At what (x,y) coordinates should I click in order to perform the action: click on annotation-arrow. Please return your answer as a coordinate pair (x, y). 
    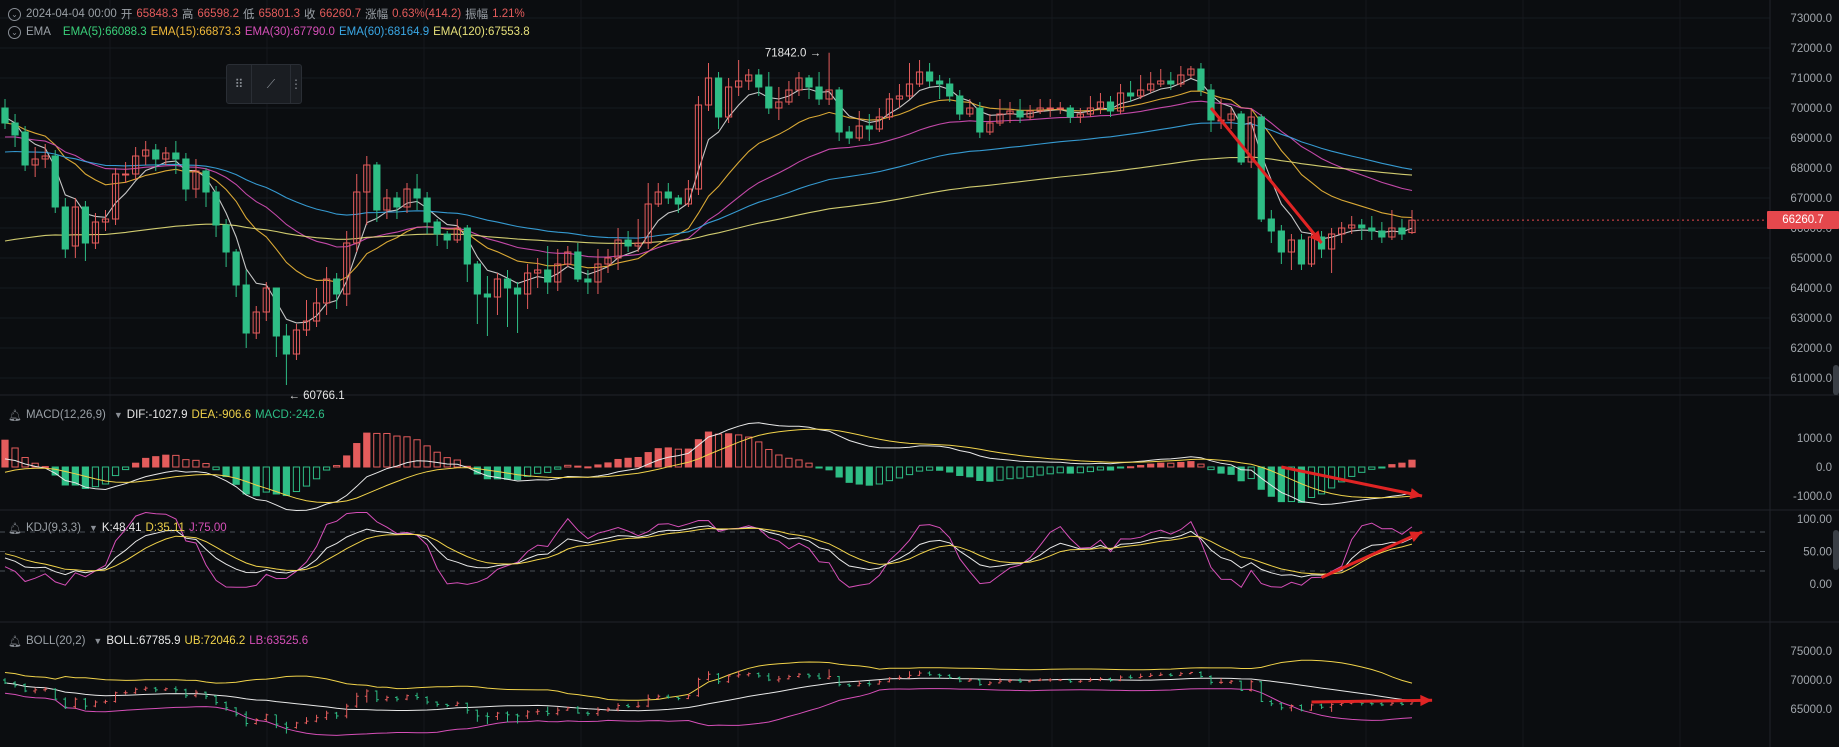
    Looking at the image, I should click on (1266, 175).